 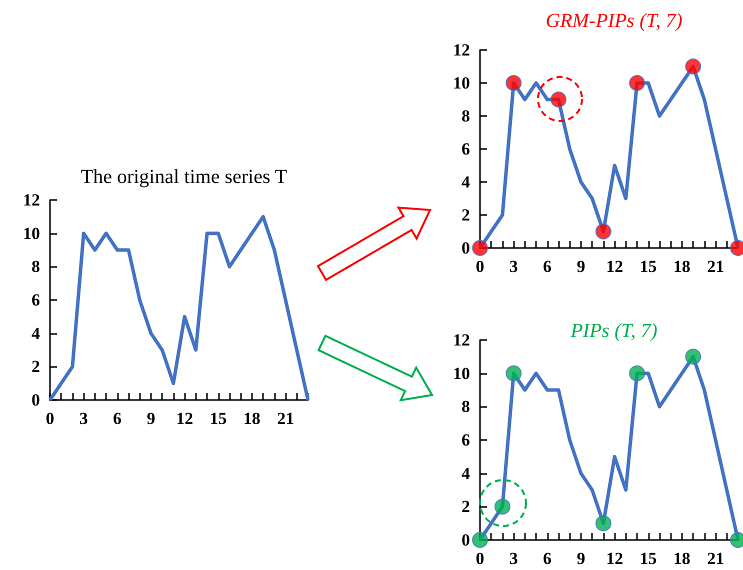 I want to click on chart-title: The original time series T, so click(x=184, y=177).